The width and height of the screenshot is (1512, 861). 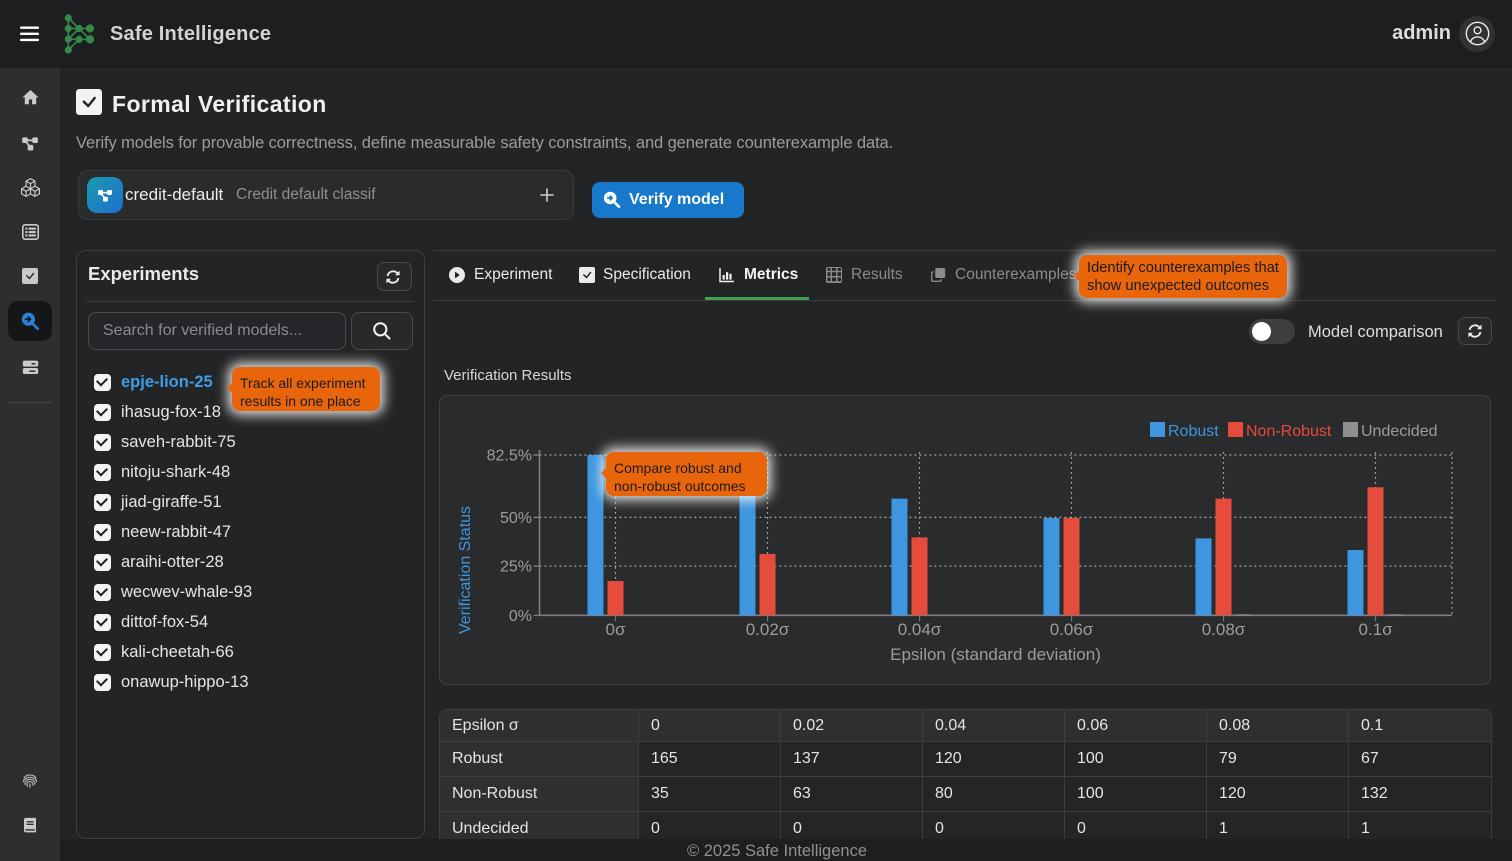 I want to click on svg-text: Robust, so click(x=1193, y=431).